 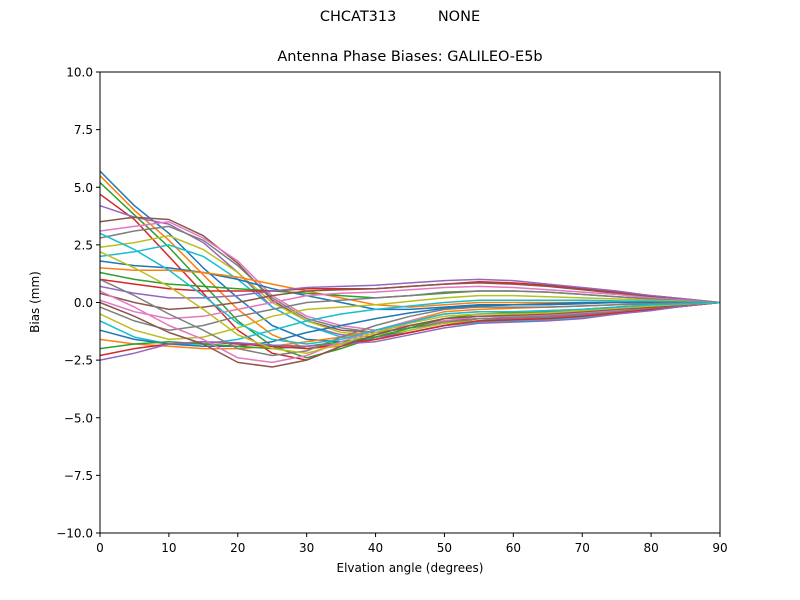 I want to click on x-tick-label: 10, so click(x=168, y=548).